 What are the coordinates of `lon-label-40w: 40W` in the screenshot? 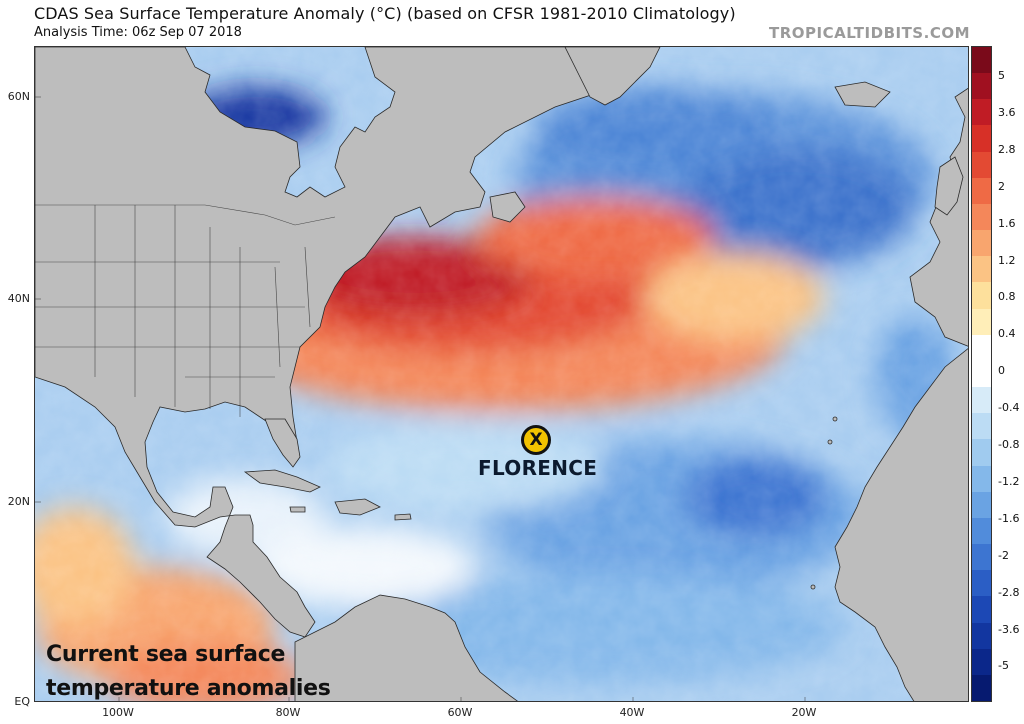 It's located at (632, 712).